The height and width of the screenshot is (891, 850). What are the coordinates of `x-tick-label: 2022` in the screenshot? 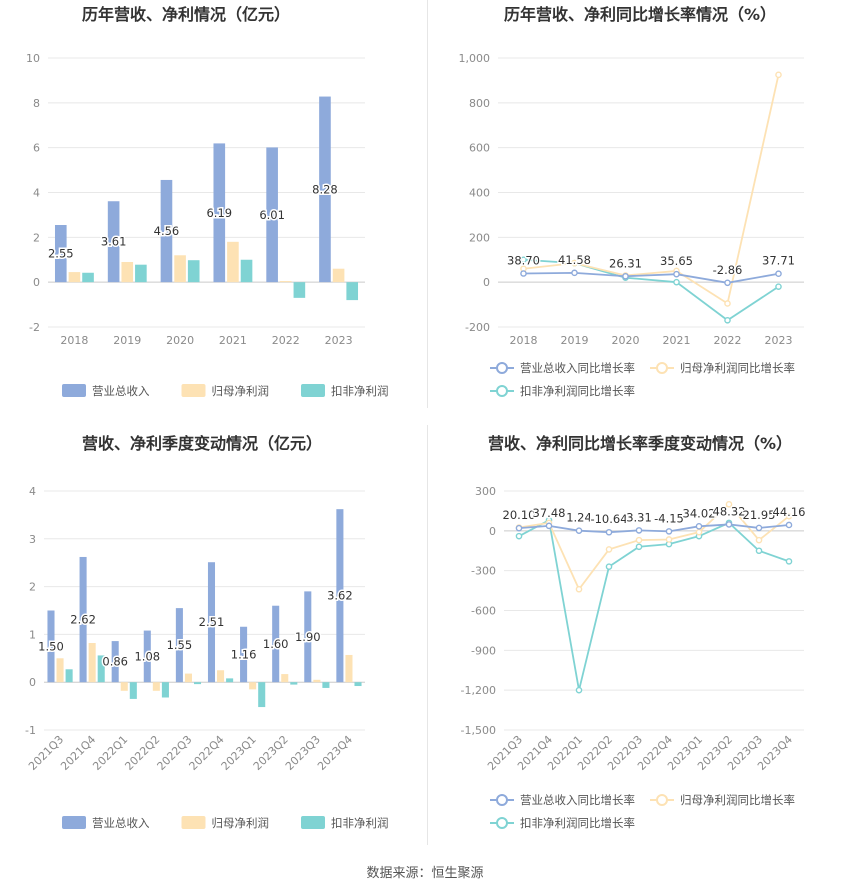 It's located at (728, 340).